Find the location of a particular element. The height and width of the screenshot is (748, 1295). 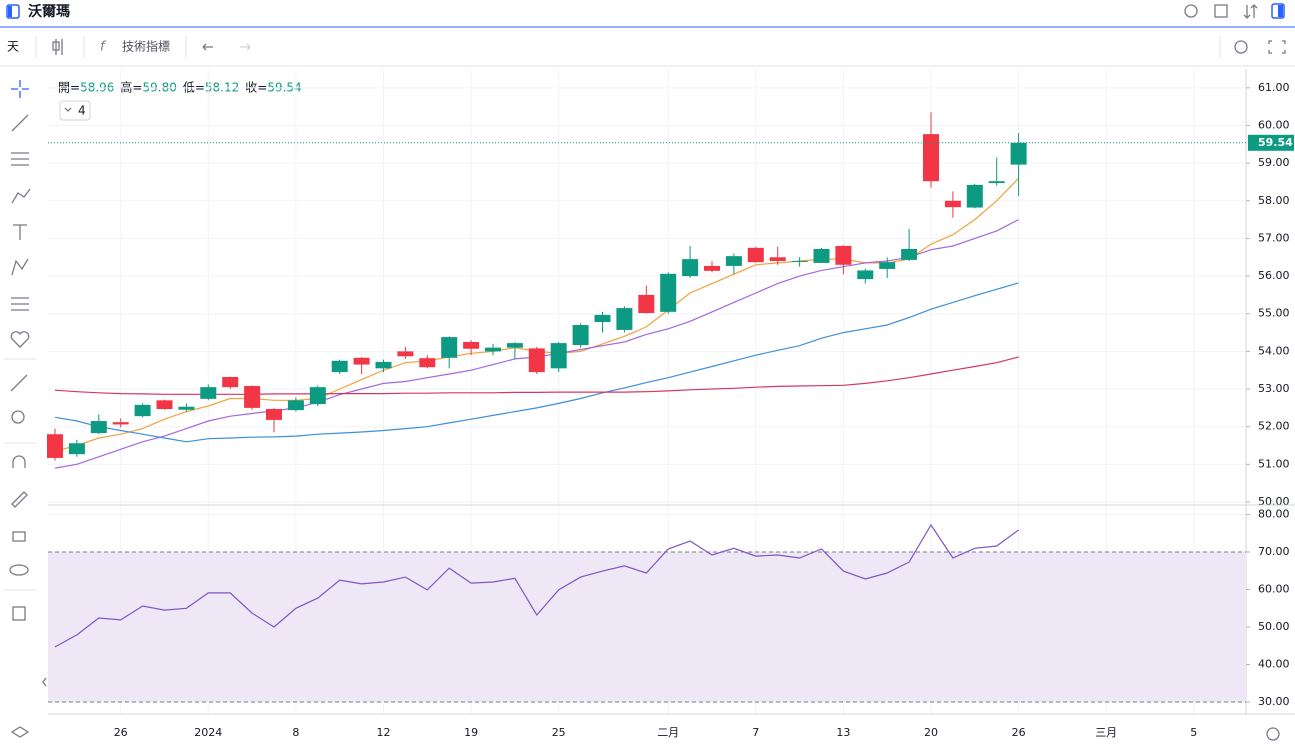

layers-button is located at coordinates (20, 732).